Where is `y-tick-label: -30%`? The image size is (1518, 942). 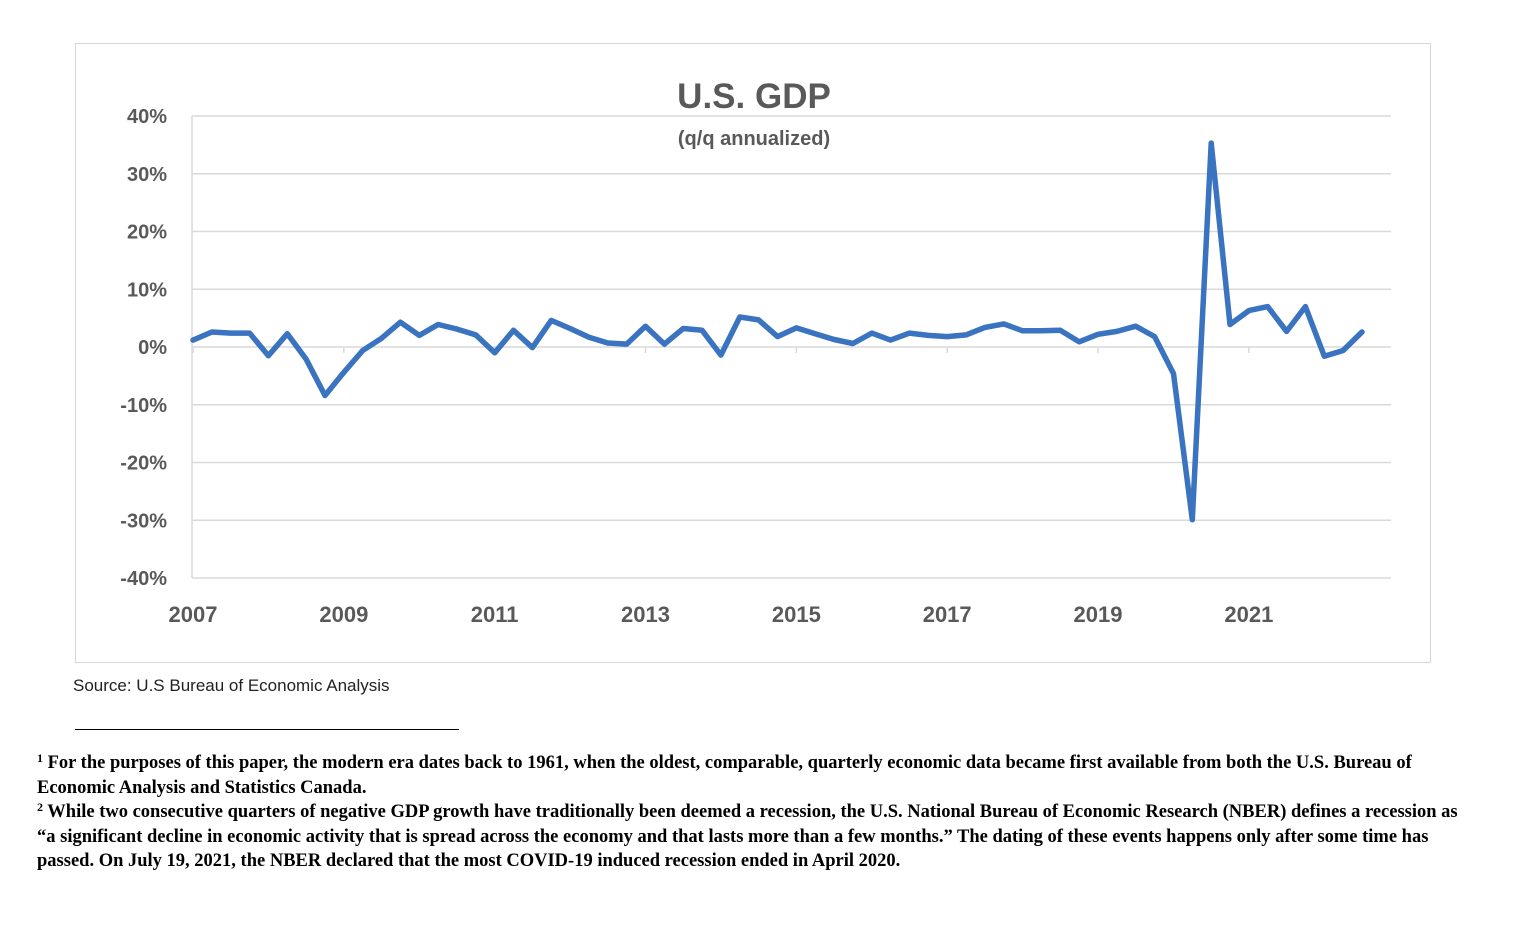 y-tick-label: -30% is located at coordinates (143, 521).